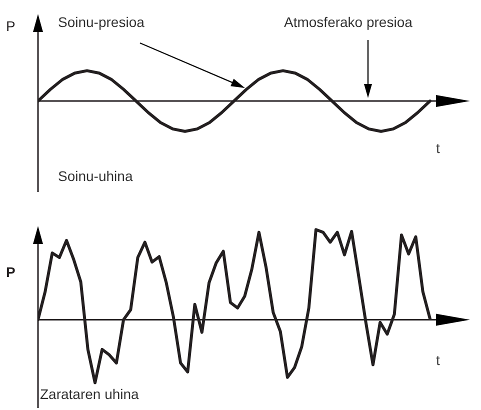 The width and height of the screenshot is (481, 410). Describe the element at coordinates (89, 394) in the screenshot. I see `text: Zarataren uhina` at that location.